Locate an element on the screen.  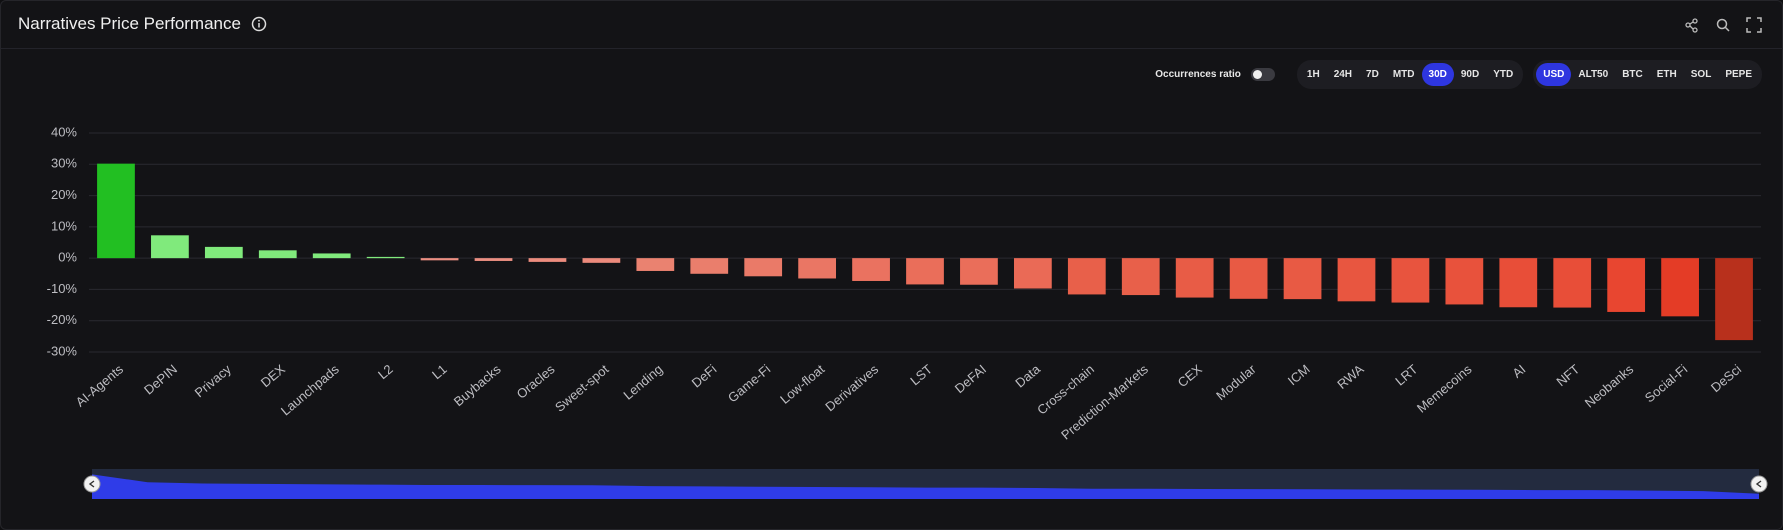
zoom-area is located at coordinates (925, 486).